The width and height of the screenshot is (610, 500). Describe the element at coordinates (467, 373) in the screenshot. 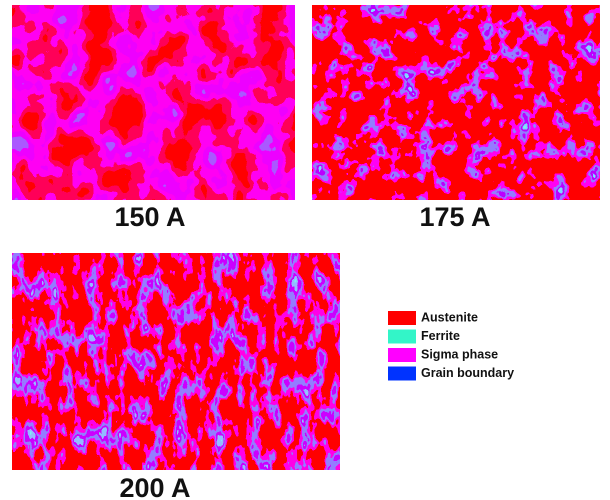

I see `legend-label: Grain boundary` at that location.